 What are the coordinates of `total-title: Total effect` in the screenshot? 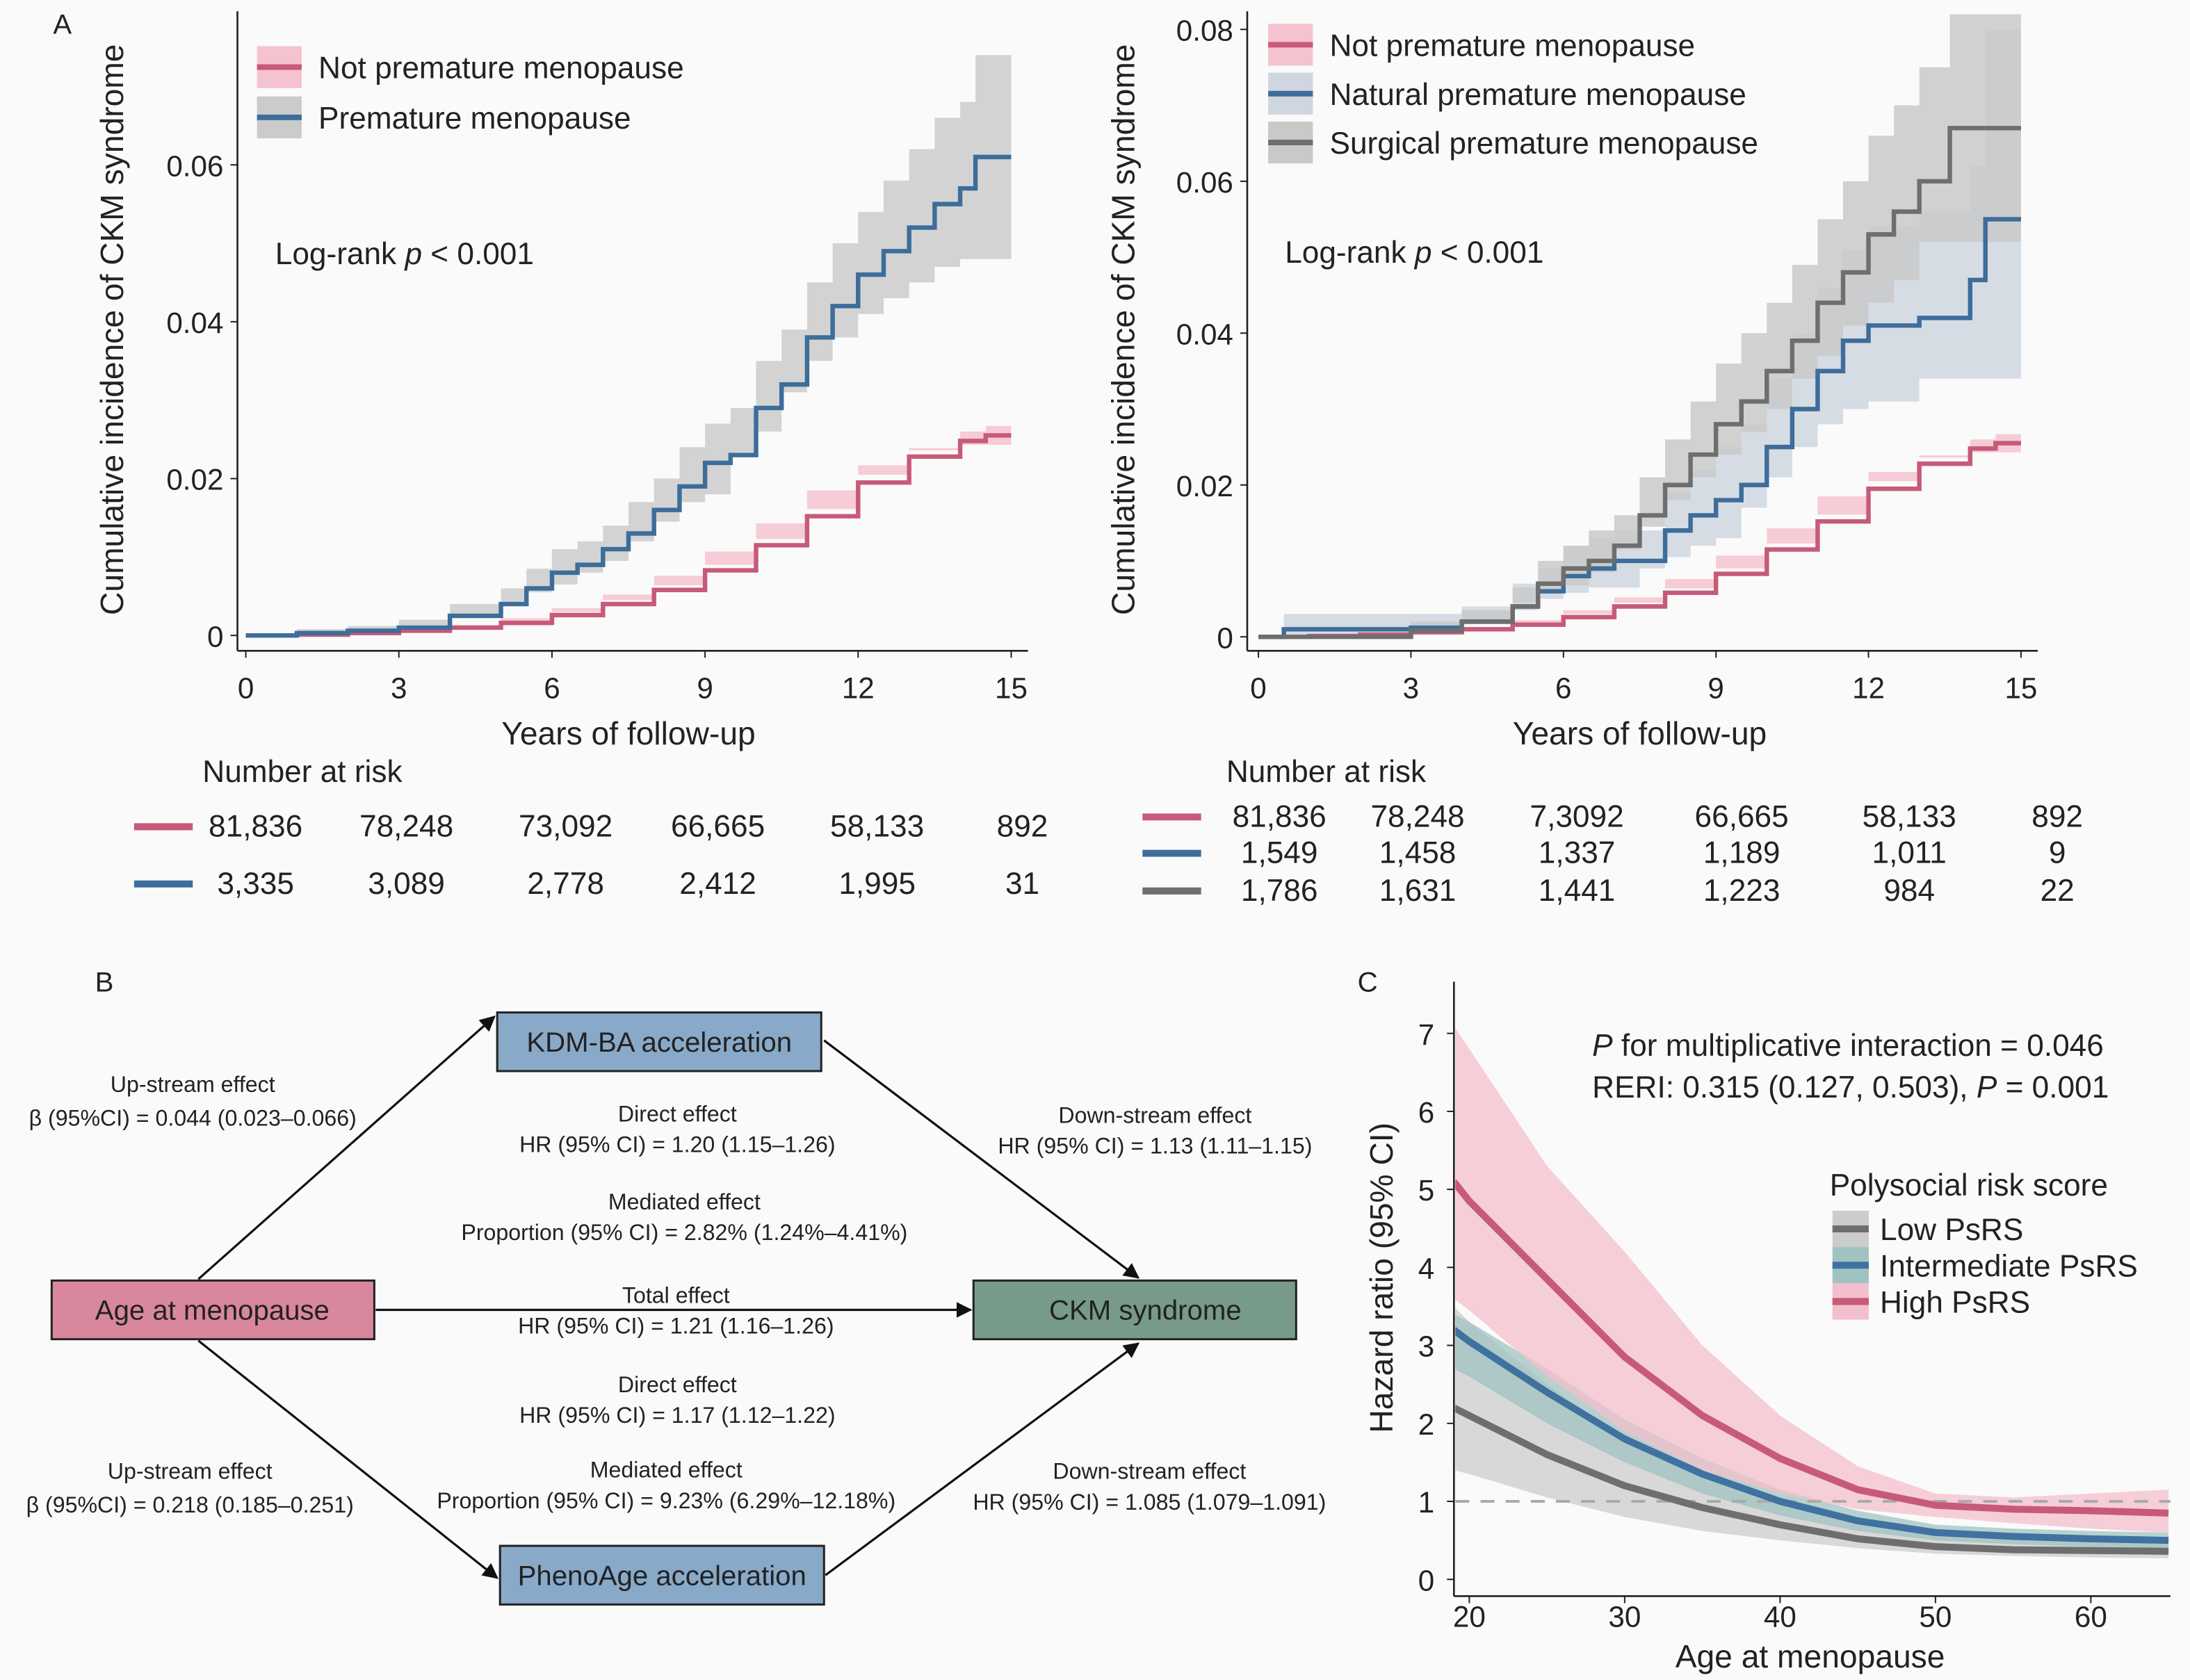 It's located at (676, 1295).